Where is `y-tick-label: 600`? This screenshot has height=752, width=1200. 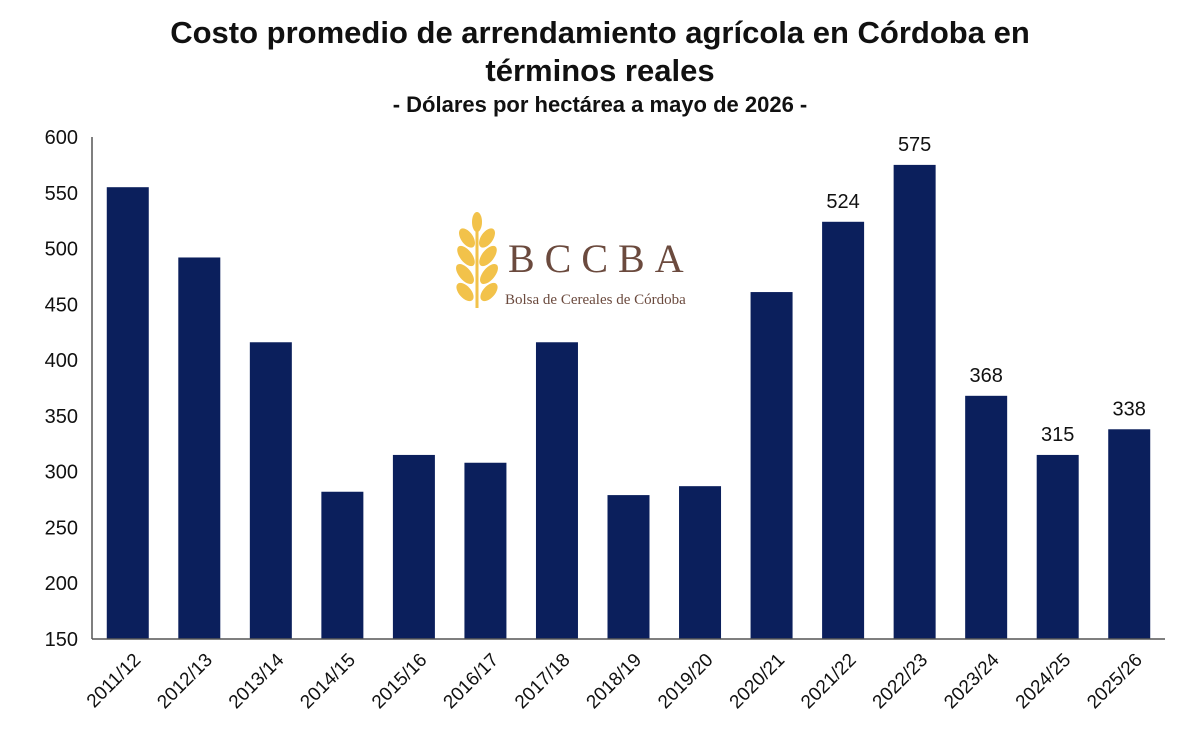 y-tick-label: 600 is located at coordinates (61, 138).